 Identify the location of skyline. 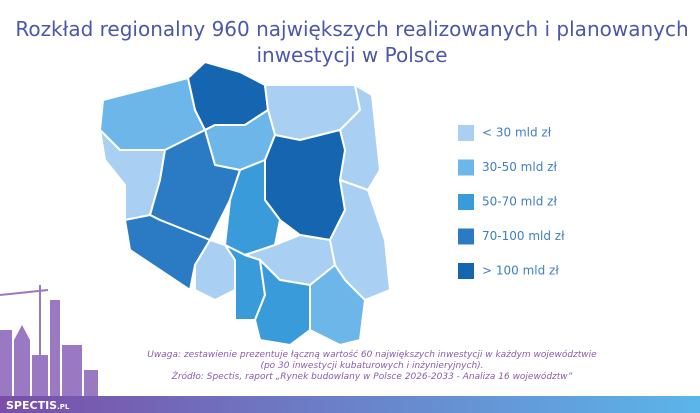
(49, 342).